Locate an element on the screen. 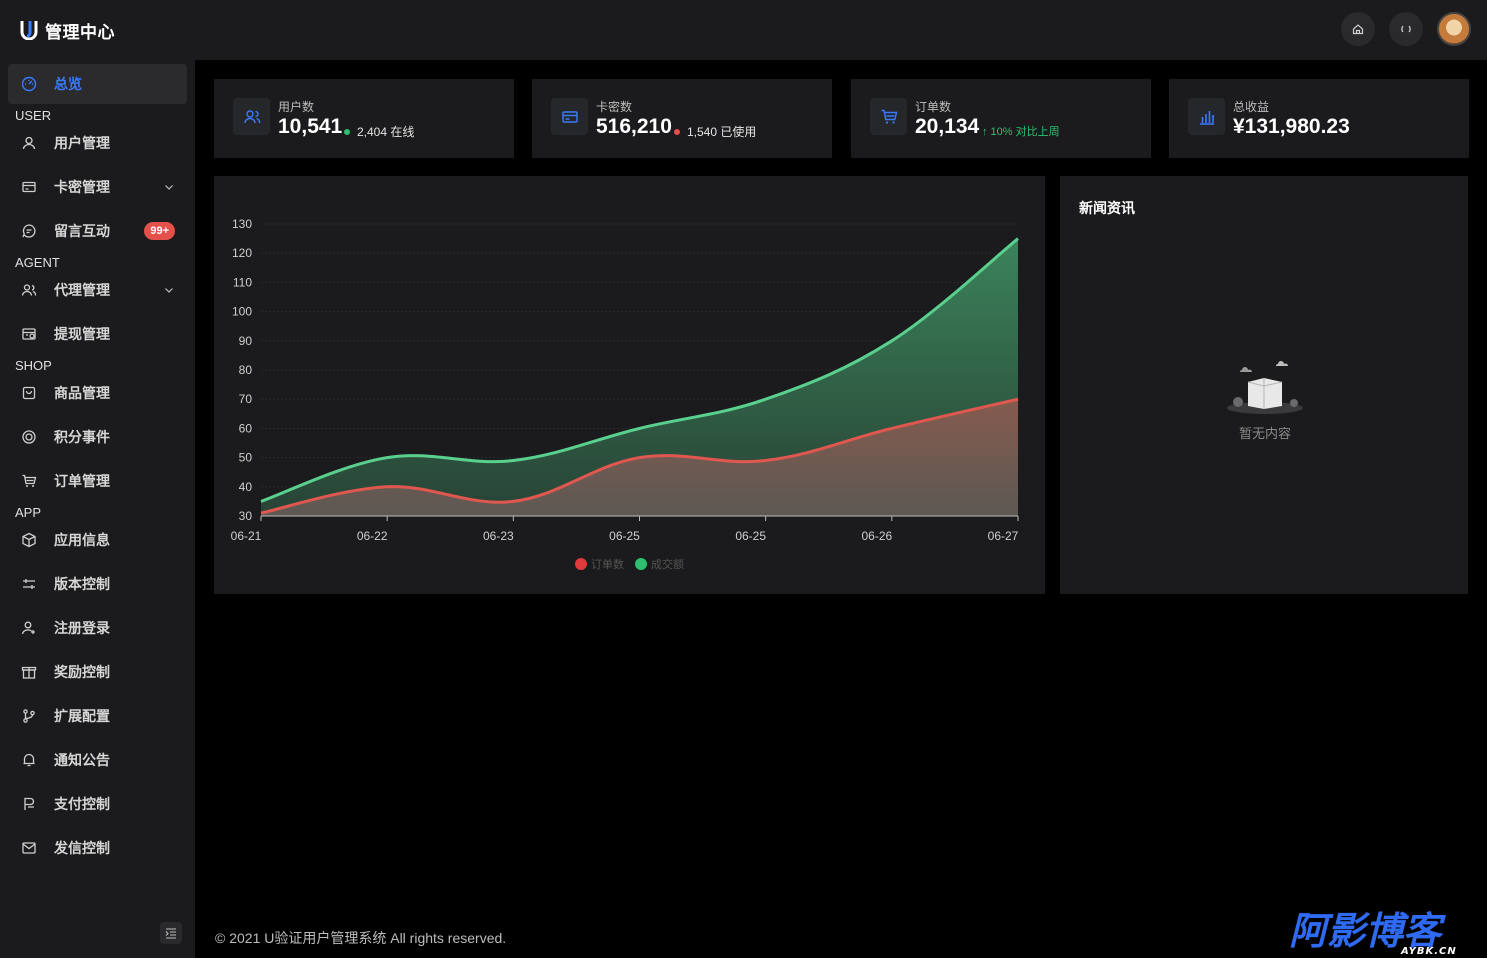 The height and width of the screenshot is (958, 1487). sidebar-item-cards: 卡密管理 is located at coordinates (97, 187).